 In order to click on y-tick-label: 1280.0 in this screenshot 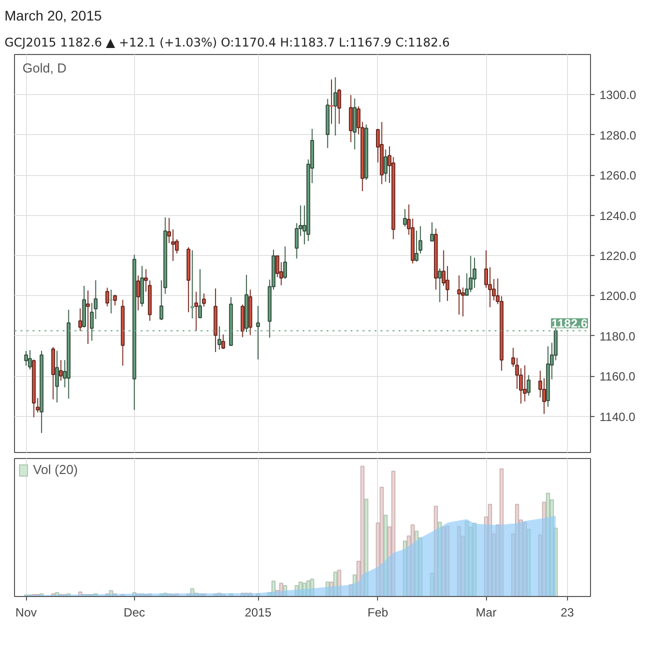, I will do `click(618, 135)`.